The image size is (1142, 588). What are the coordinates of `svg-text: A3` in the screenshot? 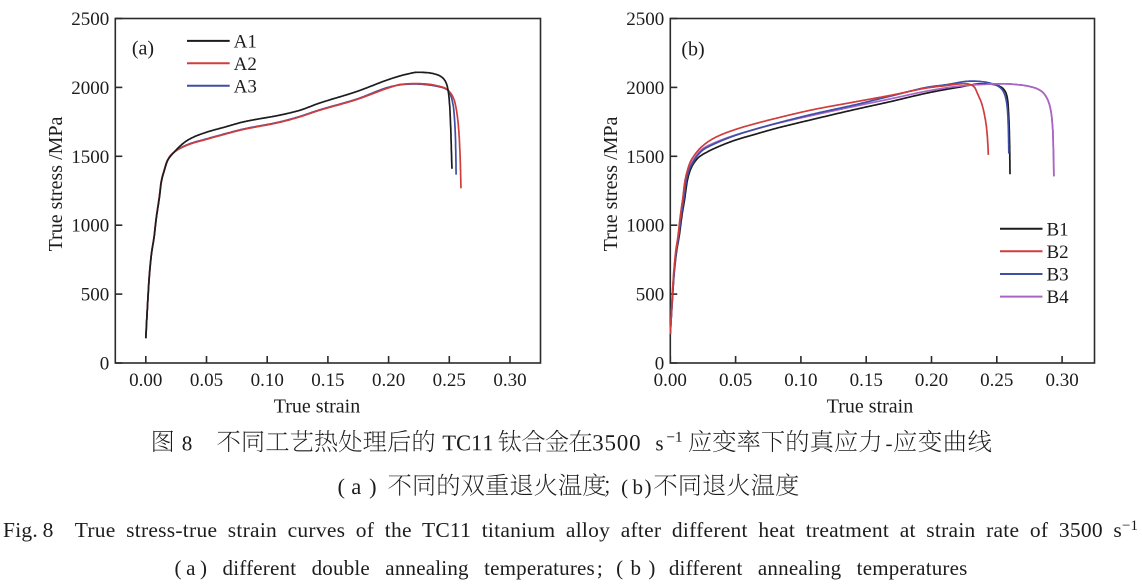 It's located at (245, 86).